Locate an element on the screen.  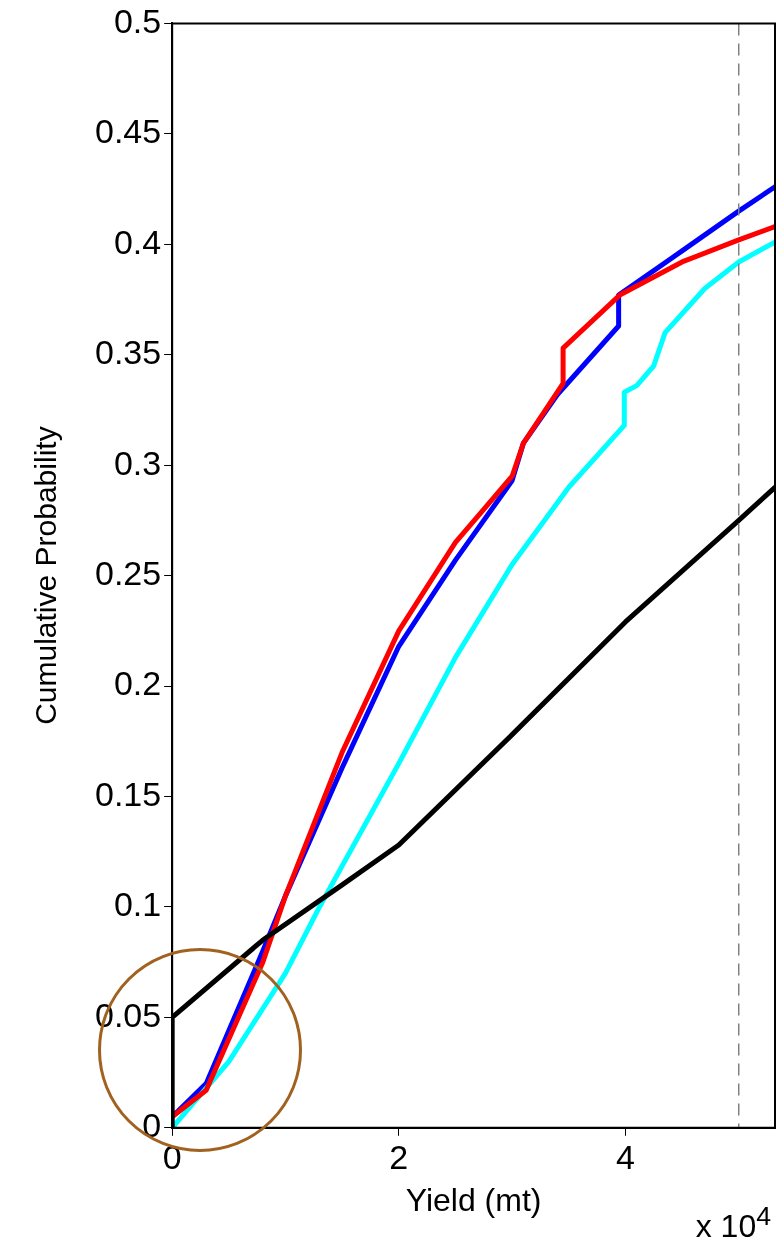
y-tick-label: 0 is located at coordinates (152, 1125).